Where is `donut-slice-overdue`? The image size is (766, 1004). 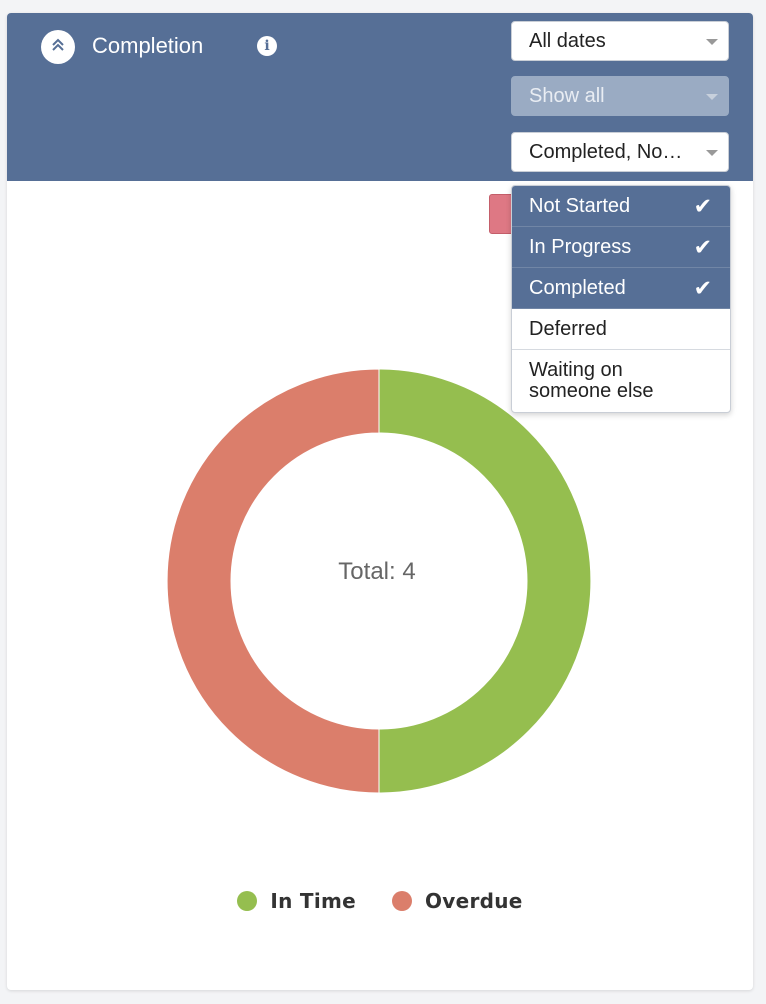
donut-slice-overdue is located at coordinates (273, 581).